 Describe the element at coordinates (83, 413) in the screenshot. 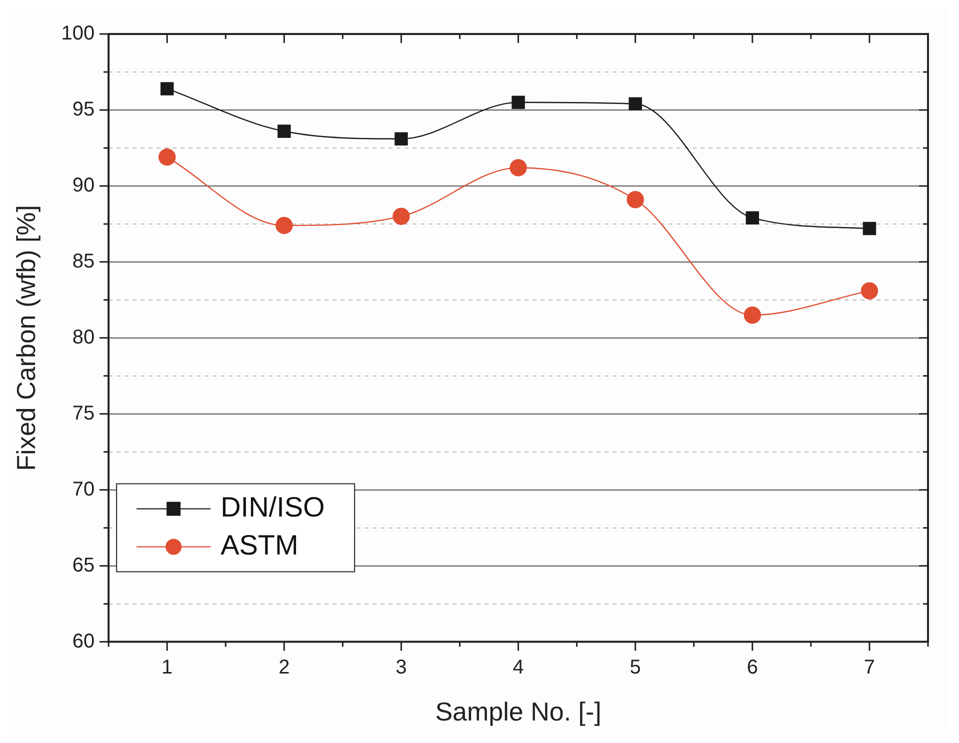

I see `y-tick-label: 75` at that location.